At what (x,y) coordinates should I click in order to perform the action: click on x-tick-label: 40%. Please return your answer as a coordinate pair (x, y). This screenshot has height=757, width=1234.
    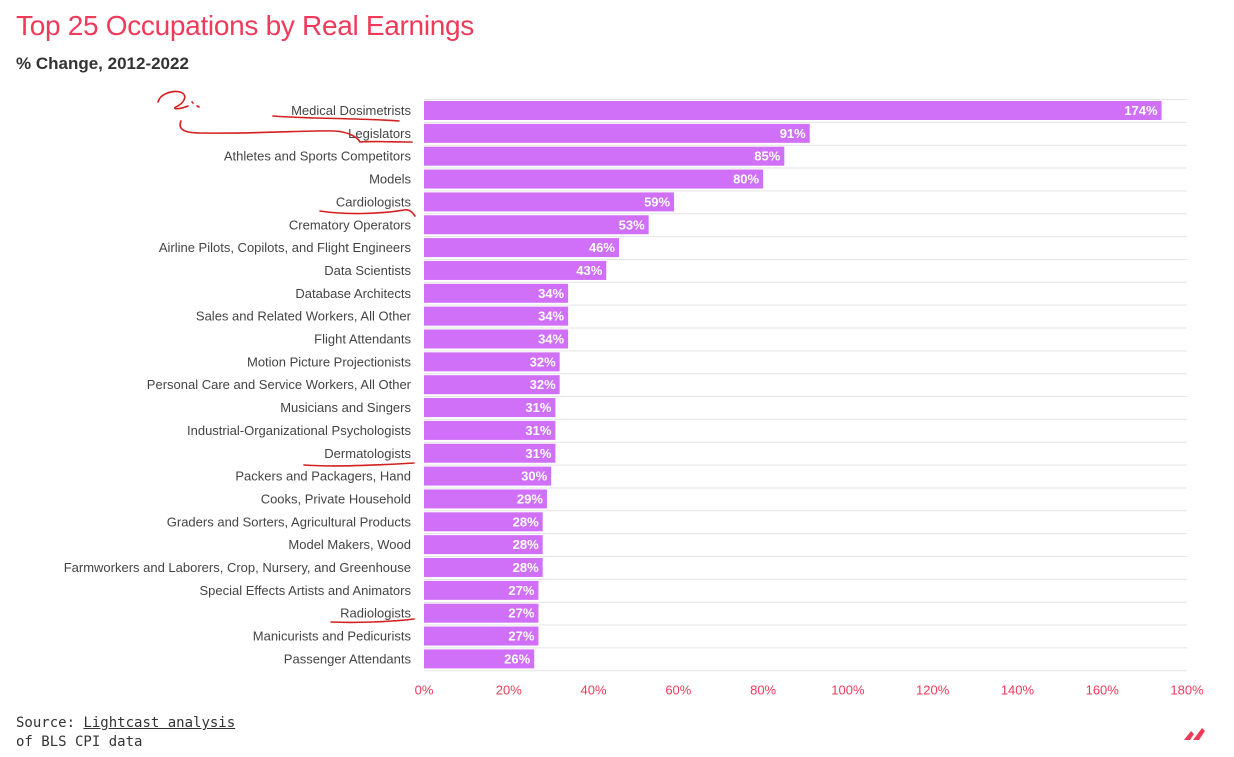
    Looking at the image, I should click on (594, 689).